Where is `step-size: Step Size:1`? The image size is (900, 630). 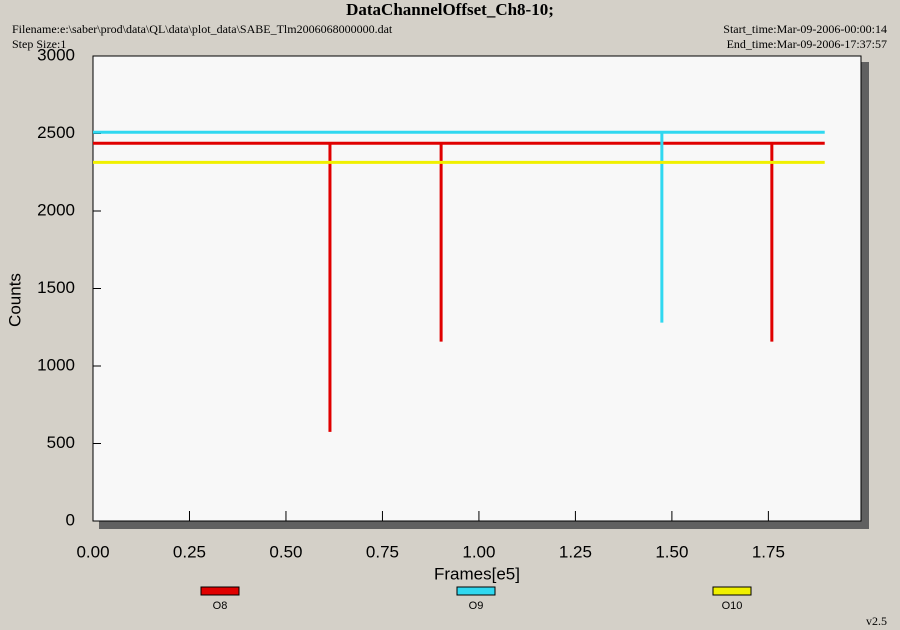
step-size: Step Size:1 is located at coordinates (39, 44).